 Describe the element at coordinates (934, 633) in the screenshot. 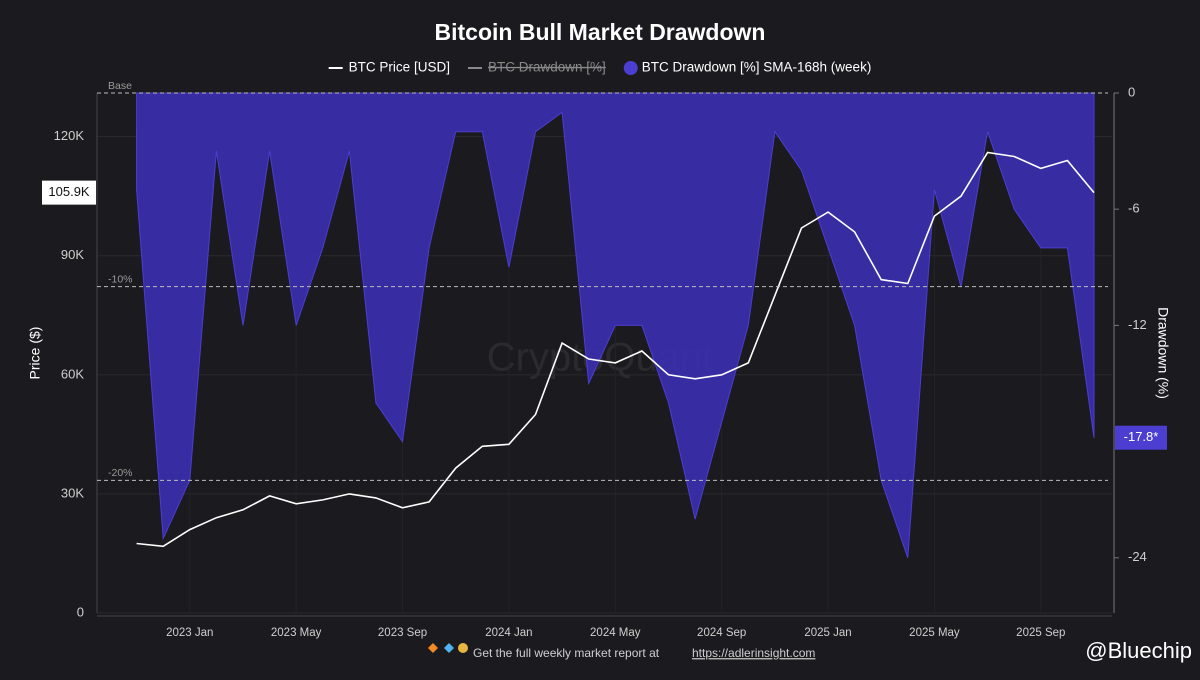

I see `x-tick-label: 2025 May` at that location.